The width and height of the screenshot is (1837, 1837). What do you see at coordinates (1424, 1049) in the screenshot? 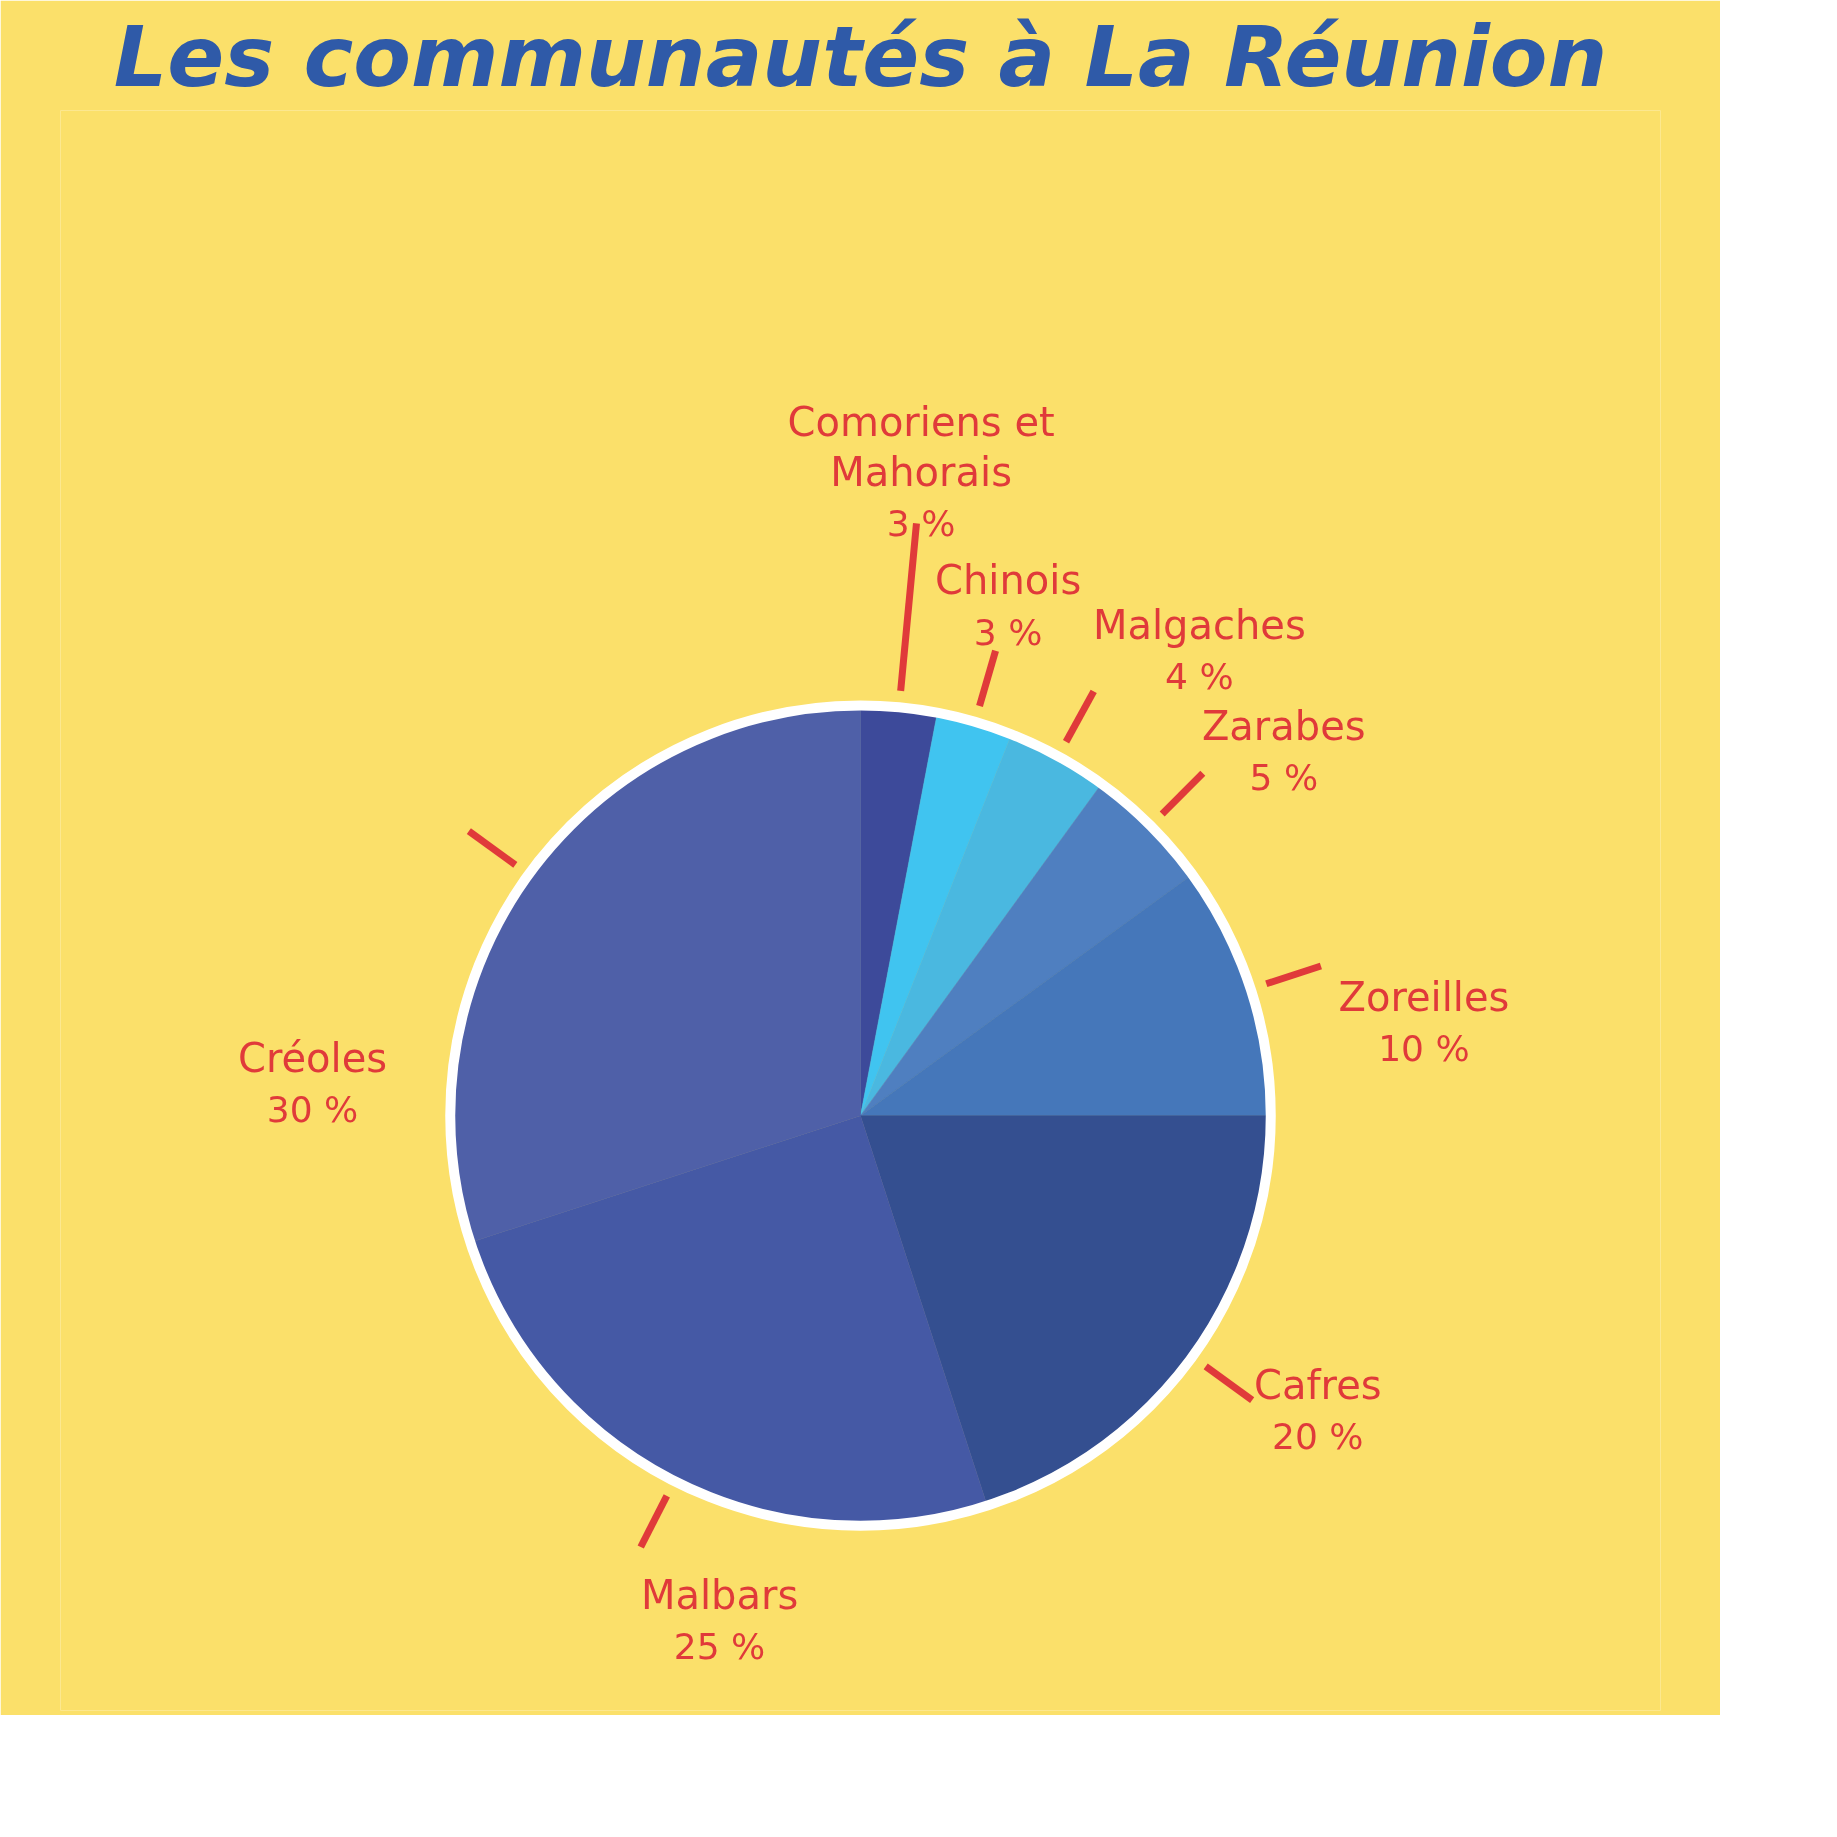
I see `data-label: 10 %` at bounding box center [1424, 1049].